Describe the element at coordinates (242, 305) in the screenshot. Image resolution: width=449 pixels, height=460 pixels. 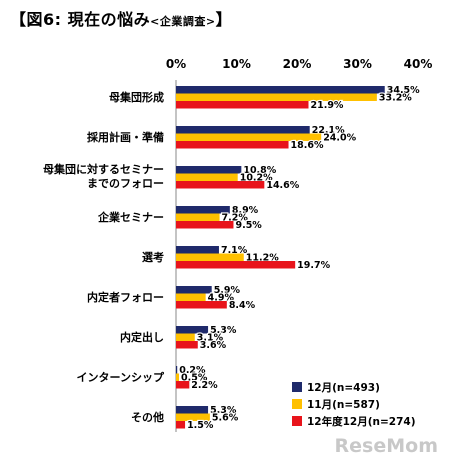
I see `data-label: 8.4%` at that location.